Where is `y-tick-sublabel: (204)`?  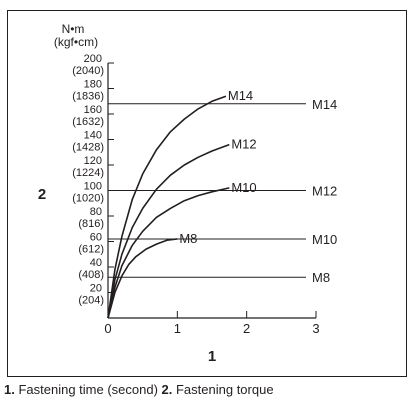
y-tick-sublabel: (204) is located at coordinates (91, 301).